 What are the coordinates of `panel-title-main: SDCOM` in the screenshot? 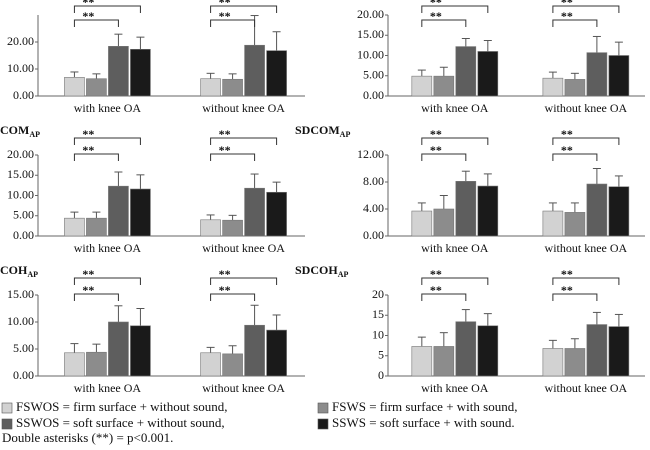 It's located at (317, 130).